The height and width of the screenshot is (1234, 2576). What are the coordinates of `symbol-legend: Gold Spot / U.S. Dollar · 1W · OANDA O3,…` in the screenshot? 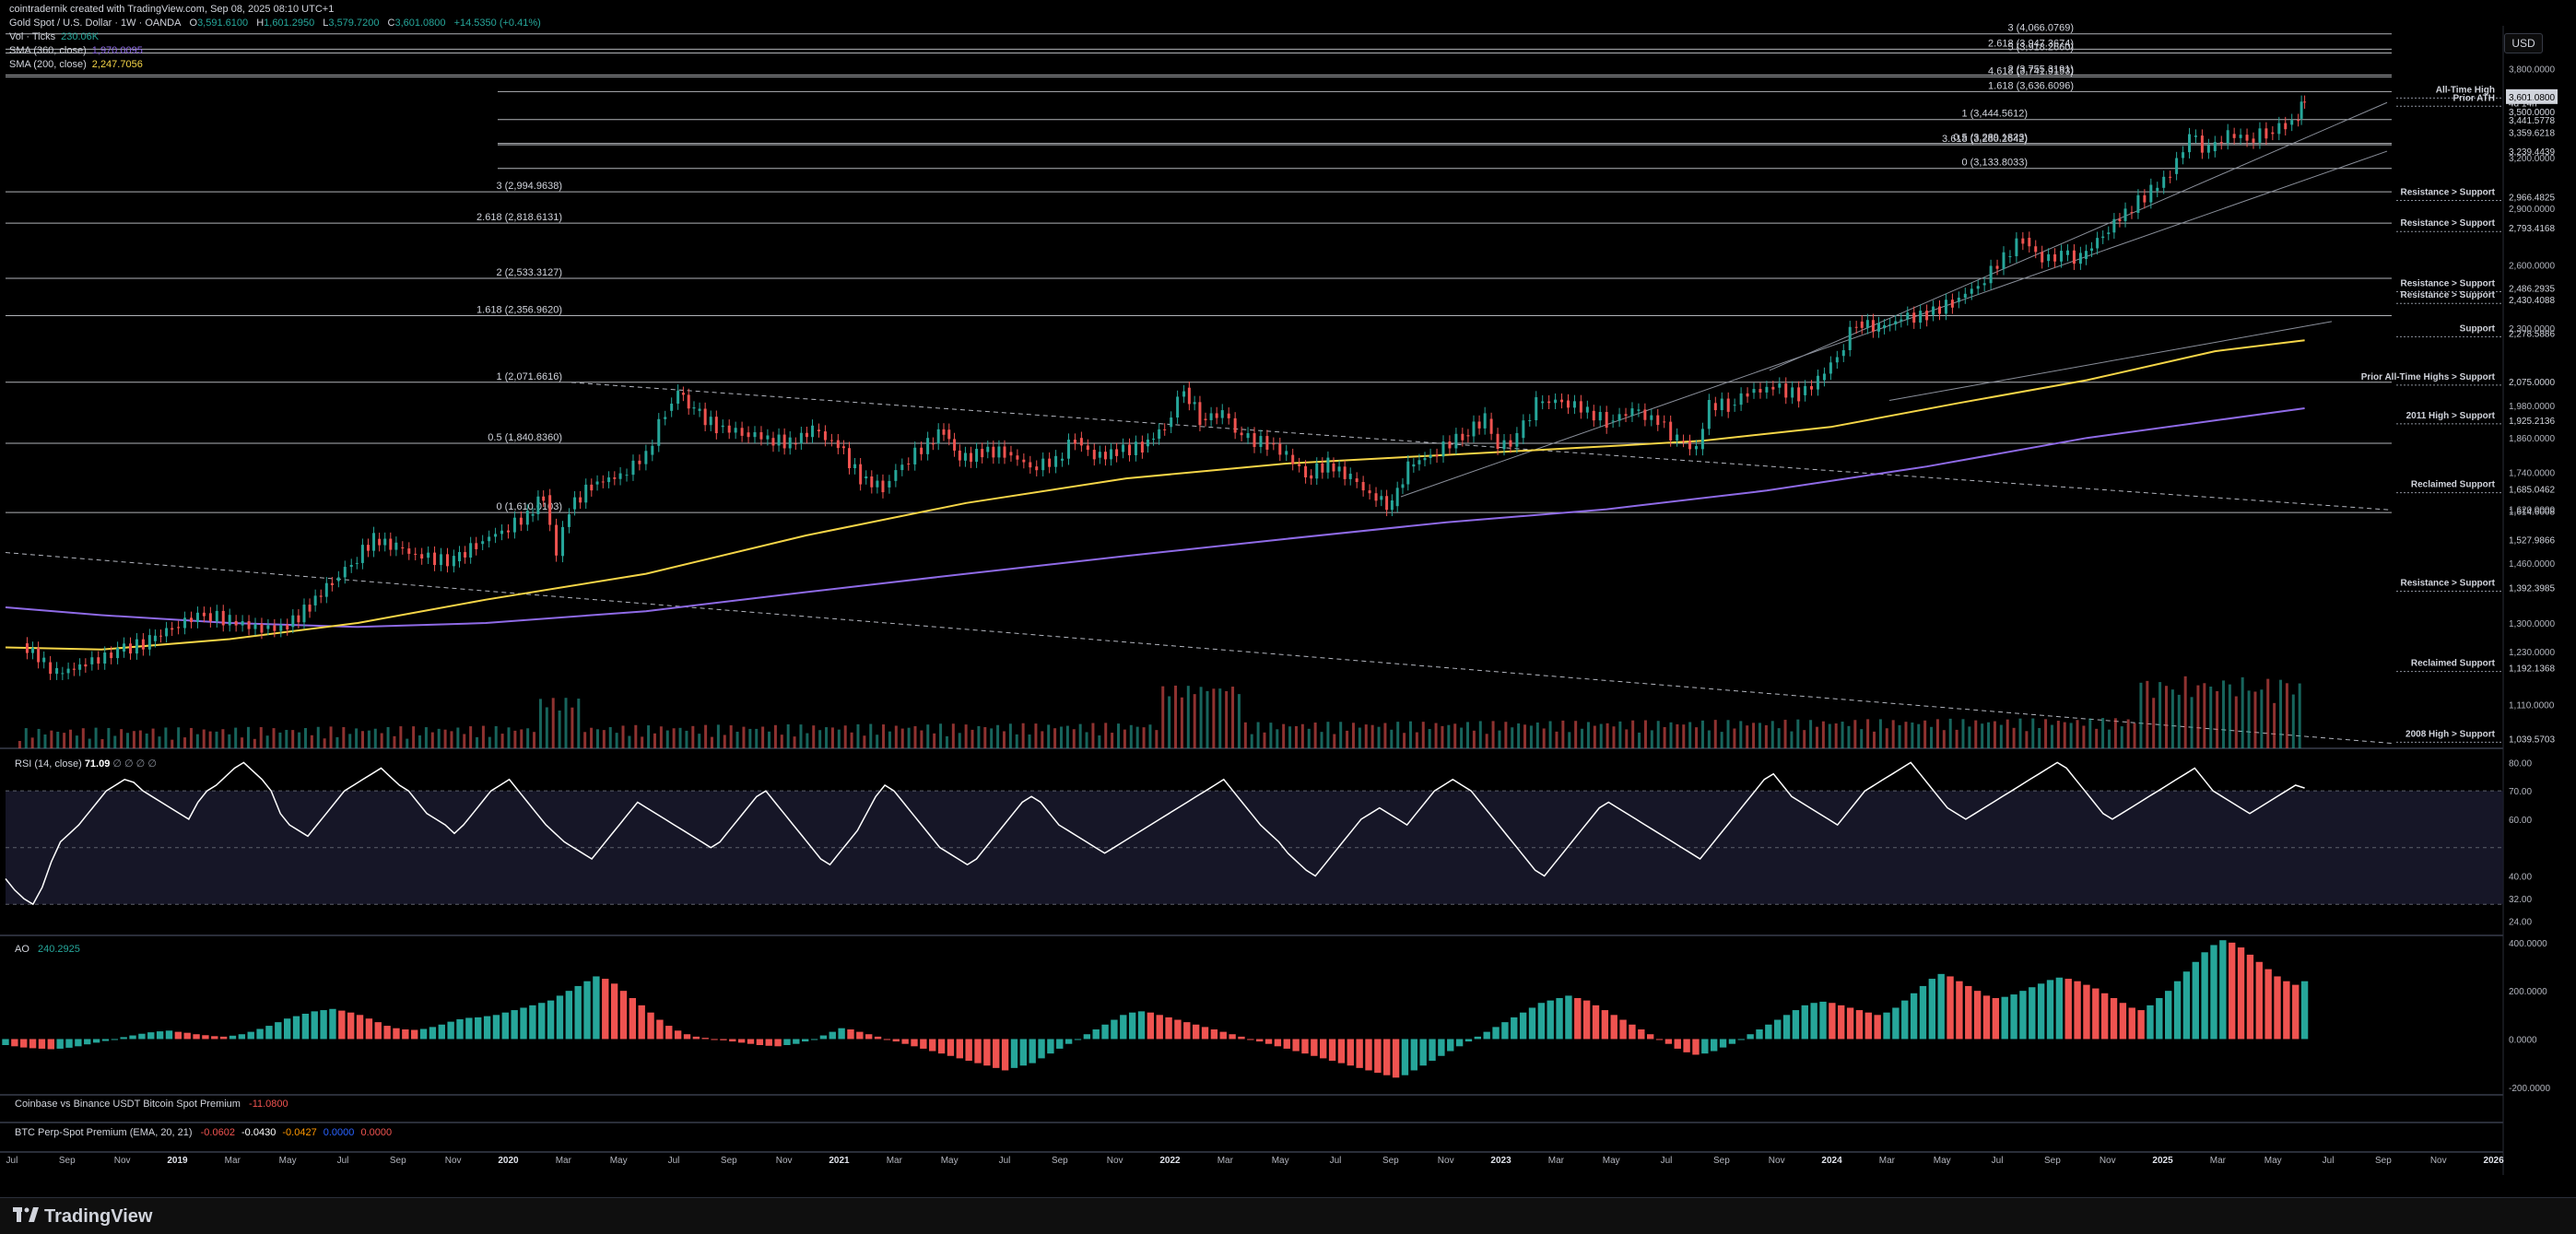 It's located at (278, 23).